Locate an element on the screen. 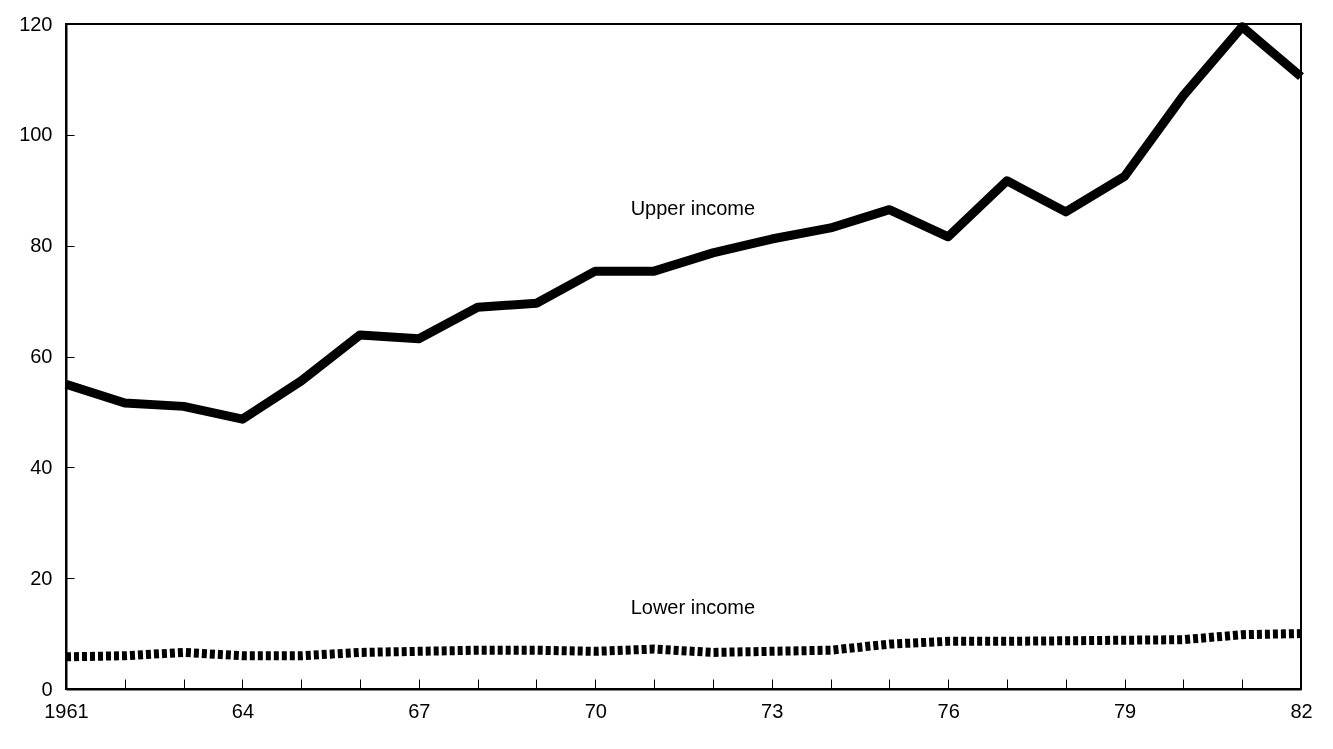 This screenshot has width=1333, height=749. x-tick-label: 73 is located at coordinates (772, 710).